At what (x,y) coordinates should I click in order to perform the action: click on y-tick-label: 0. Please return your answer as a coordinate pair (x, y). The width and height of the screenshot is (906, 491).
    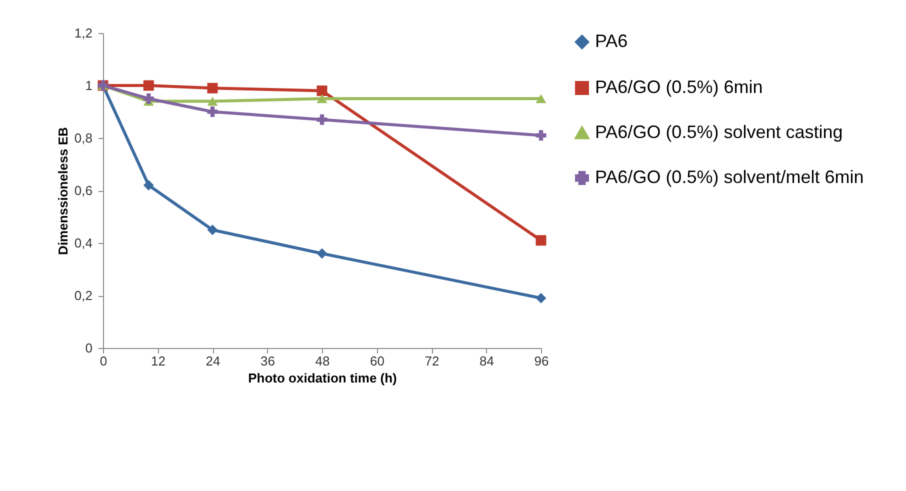
    Looking at the image, I should click on (88, 348).